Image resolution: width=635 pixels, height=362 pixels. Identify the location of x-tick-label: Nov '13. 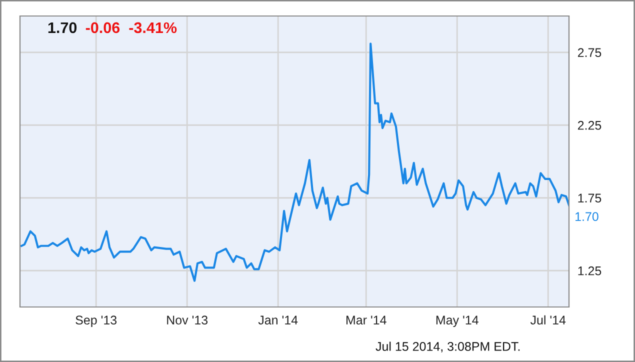
(187, 320).